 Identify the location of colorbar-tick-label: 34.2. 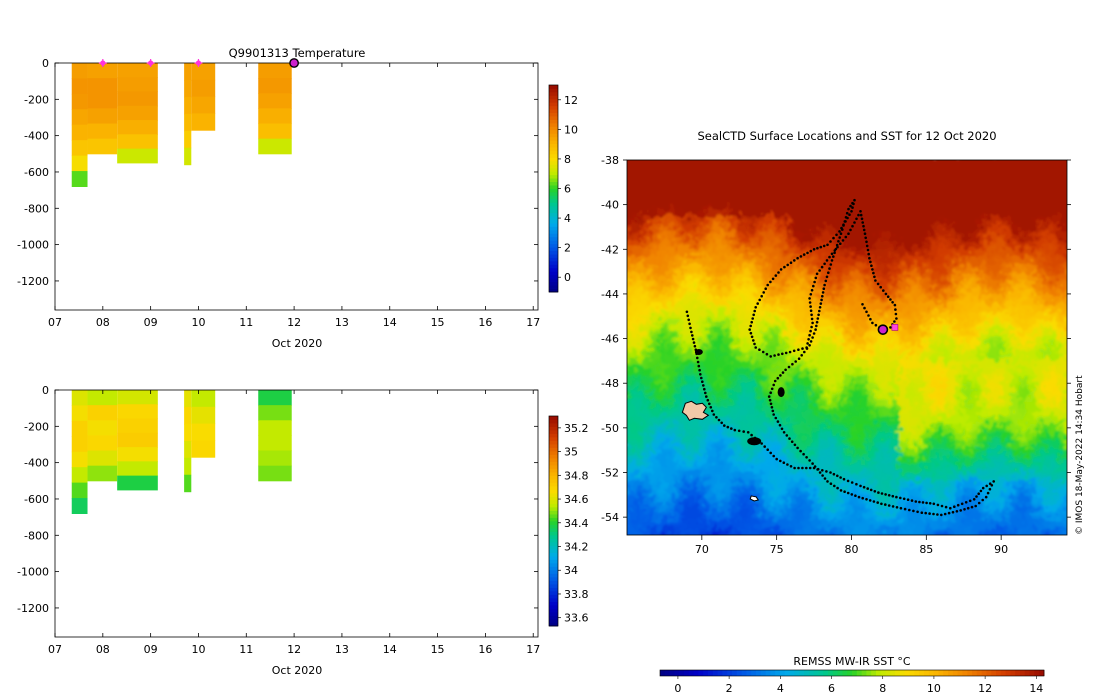
(576, 547).